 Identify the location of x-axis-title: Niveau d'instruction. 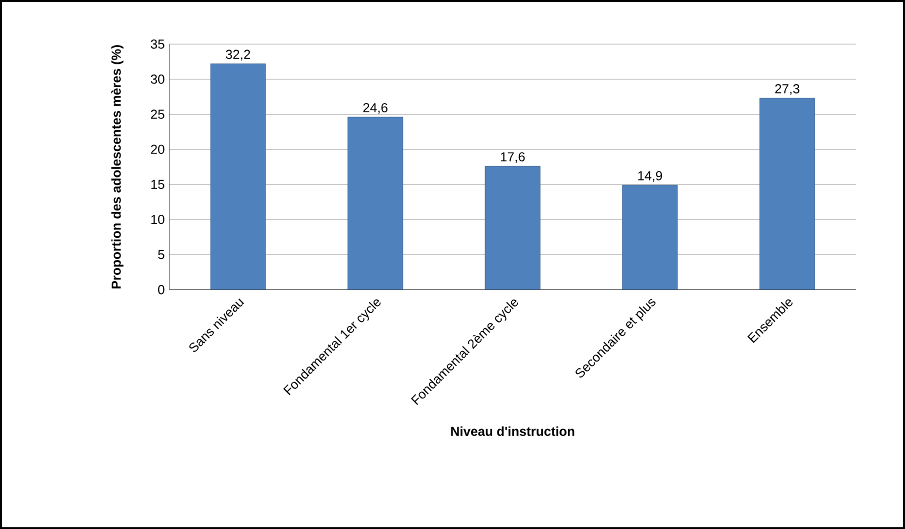
(512, 431).